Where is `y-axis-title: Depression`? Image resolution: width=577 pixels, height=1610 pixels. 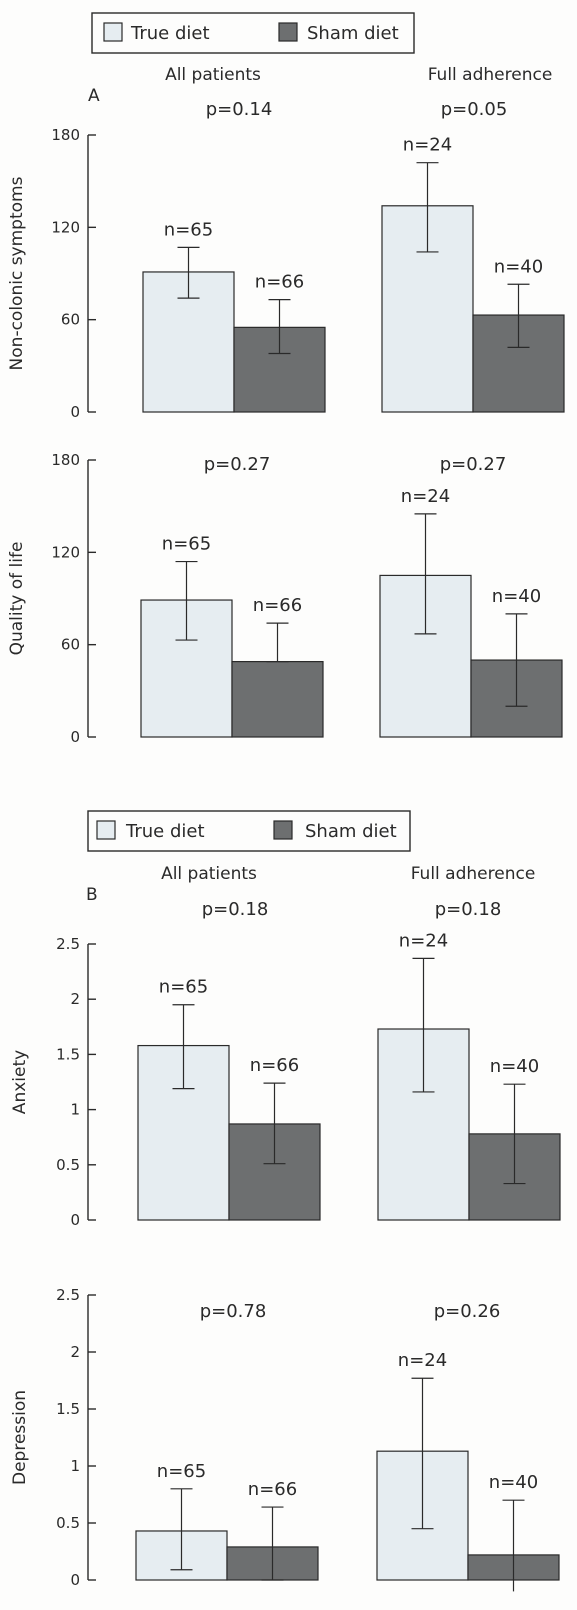
y-axis-title: Depression is located at coordinates (20, 1437).